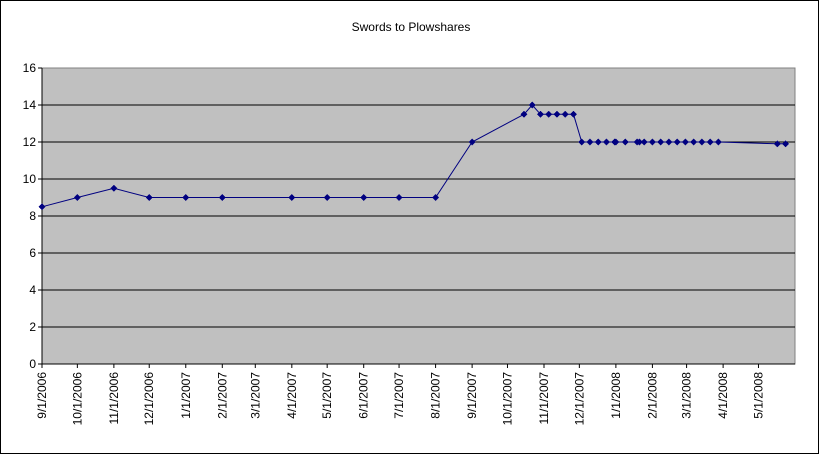 The height and width of the screenshot is (454, 819). I want to click on x-tick-label: 8/1/2007, so click(436, 395).